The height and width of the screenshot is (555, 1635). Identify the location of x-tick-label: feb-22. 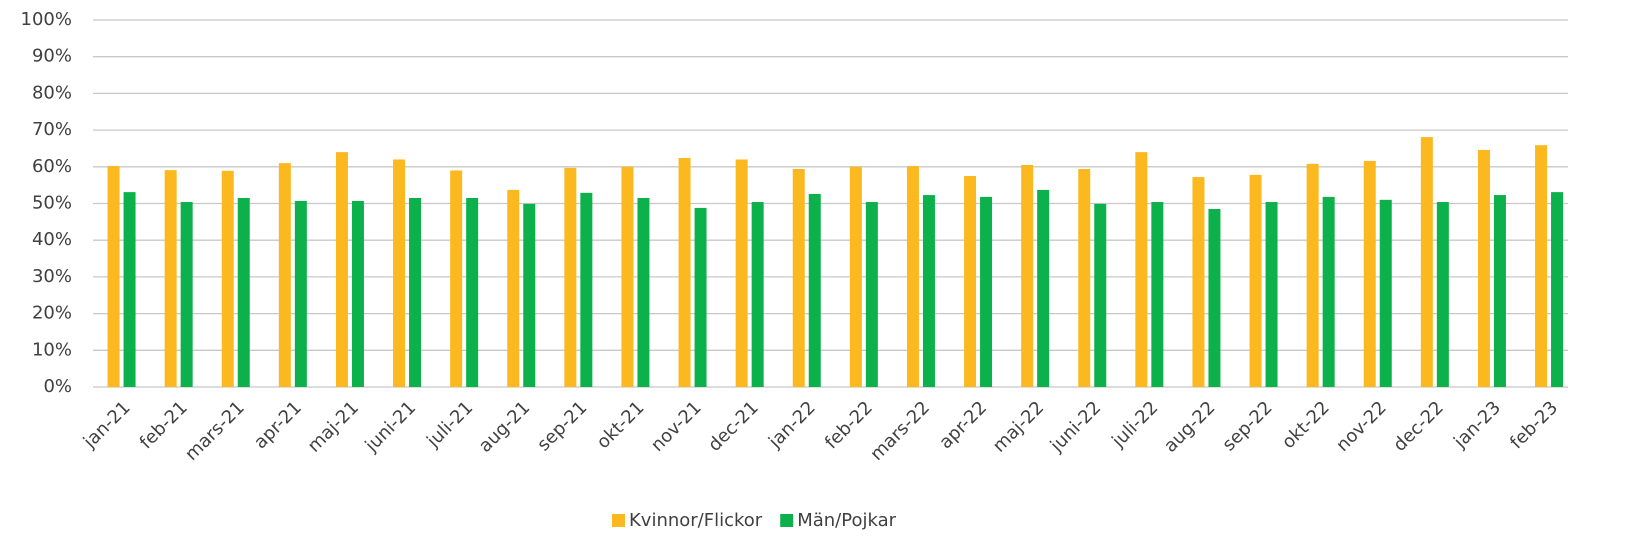
(849, 425).